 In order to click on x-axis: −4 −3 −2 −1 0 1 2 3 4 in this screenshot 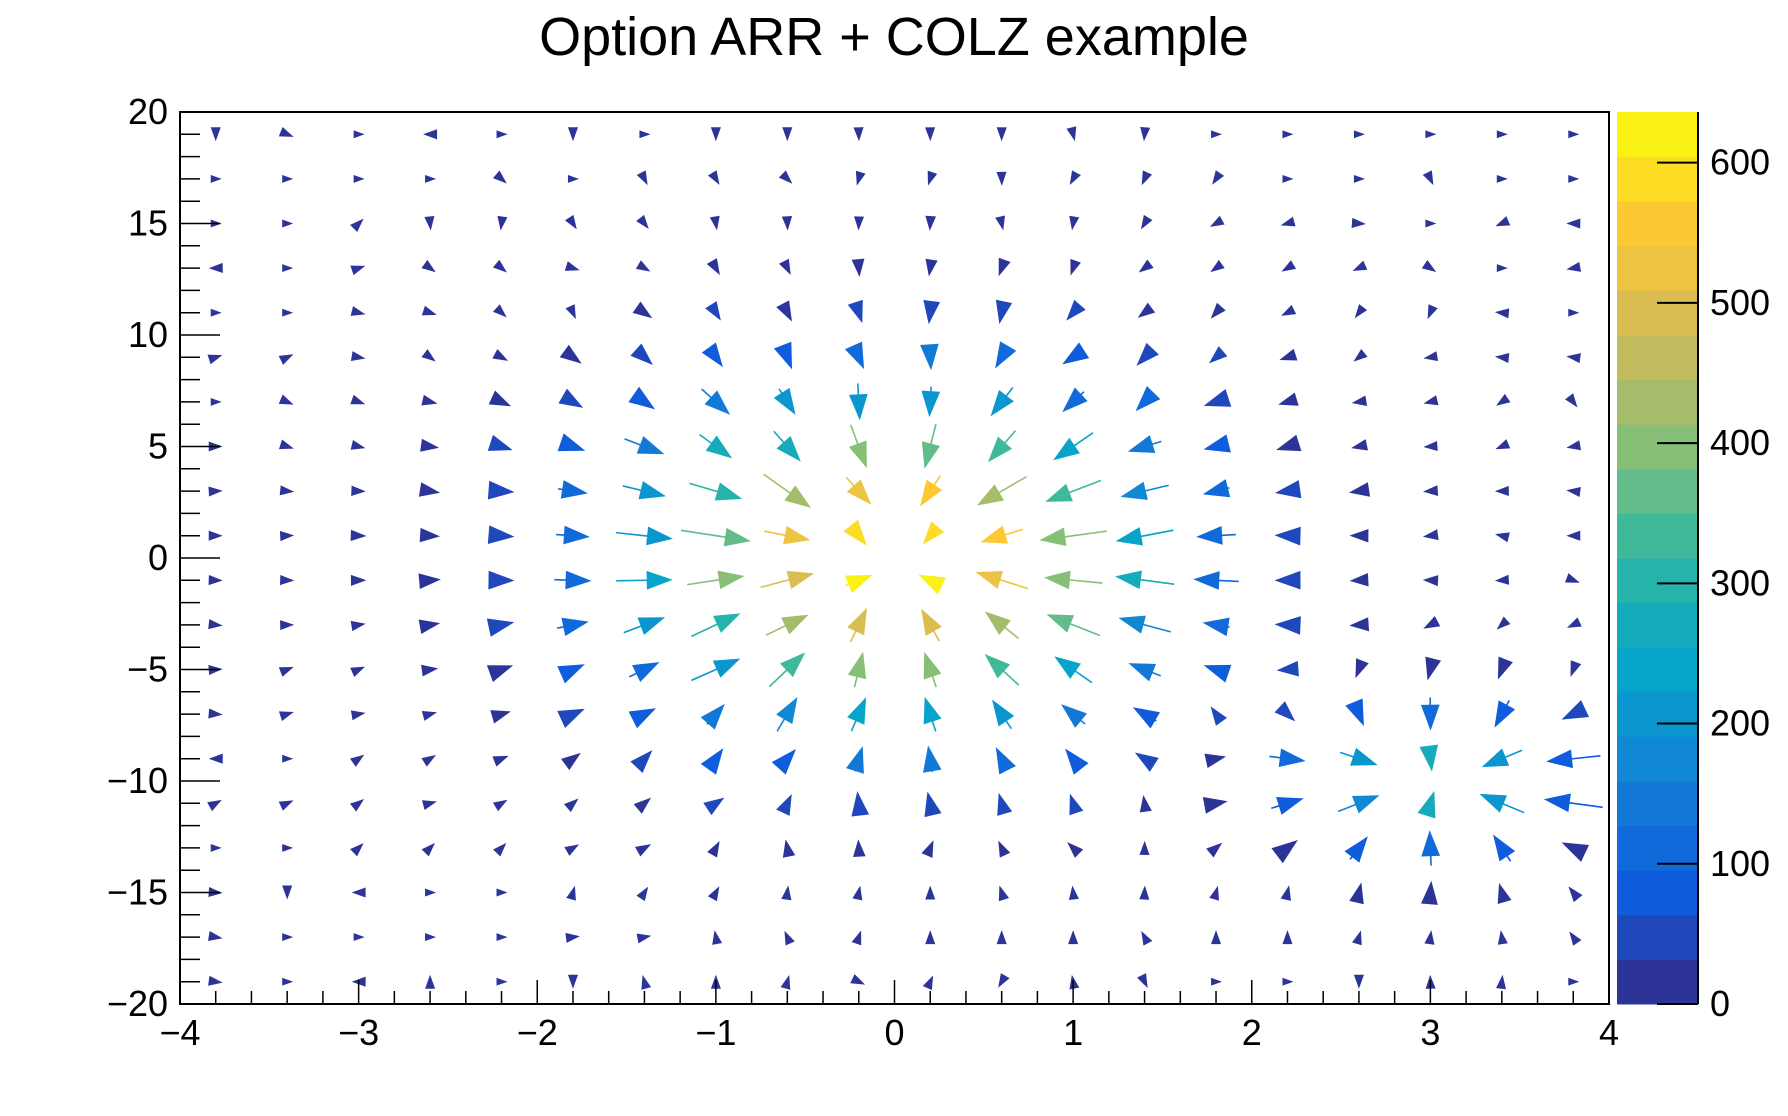, I will do `click(889, 1016)`.